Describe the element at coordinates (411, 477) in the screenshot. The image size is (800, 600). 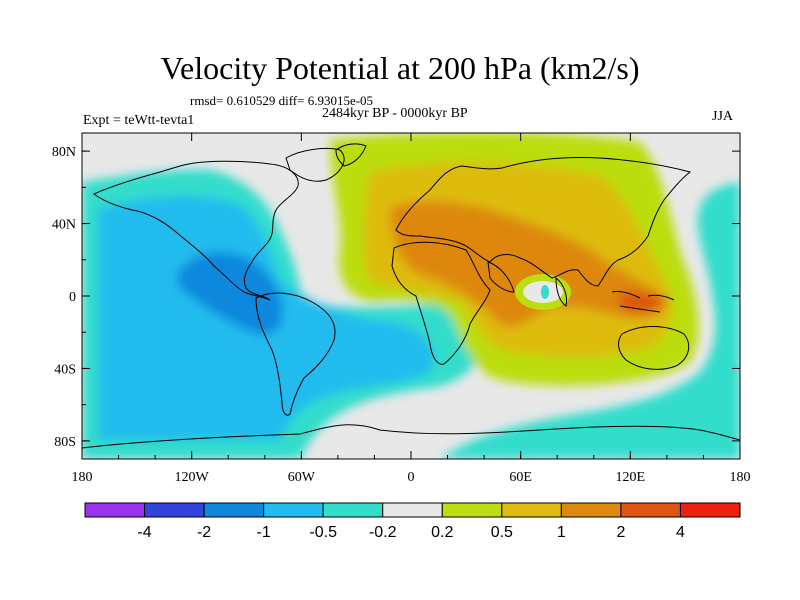
I see `x-tick-label: 0` at that location.